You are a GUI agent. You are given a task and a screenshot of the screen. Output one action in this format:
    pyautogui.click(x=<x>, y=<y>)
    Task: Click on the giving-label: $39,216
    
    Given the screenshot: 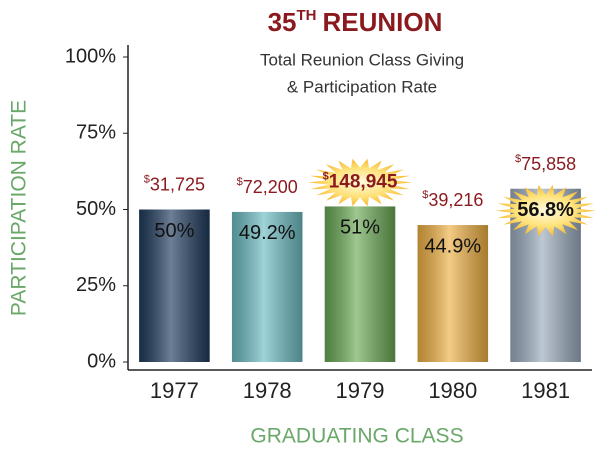 What is the action you would take?
    pyautogui.click(x=452, y=199)
    